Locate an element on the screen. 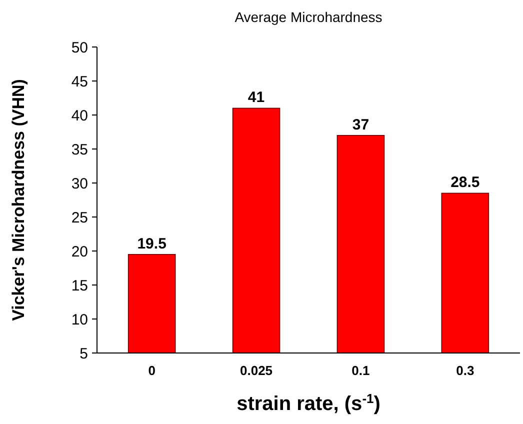  x-tick-label: 0.3 is located at coordinates (465, 370).